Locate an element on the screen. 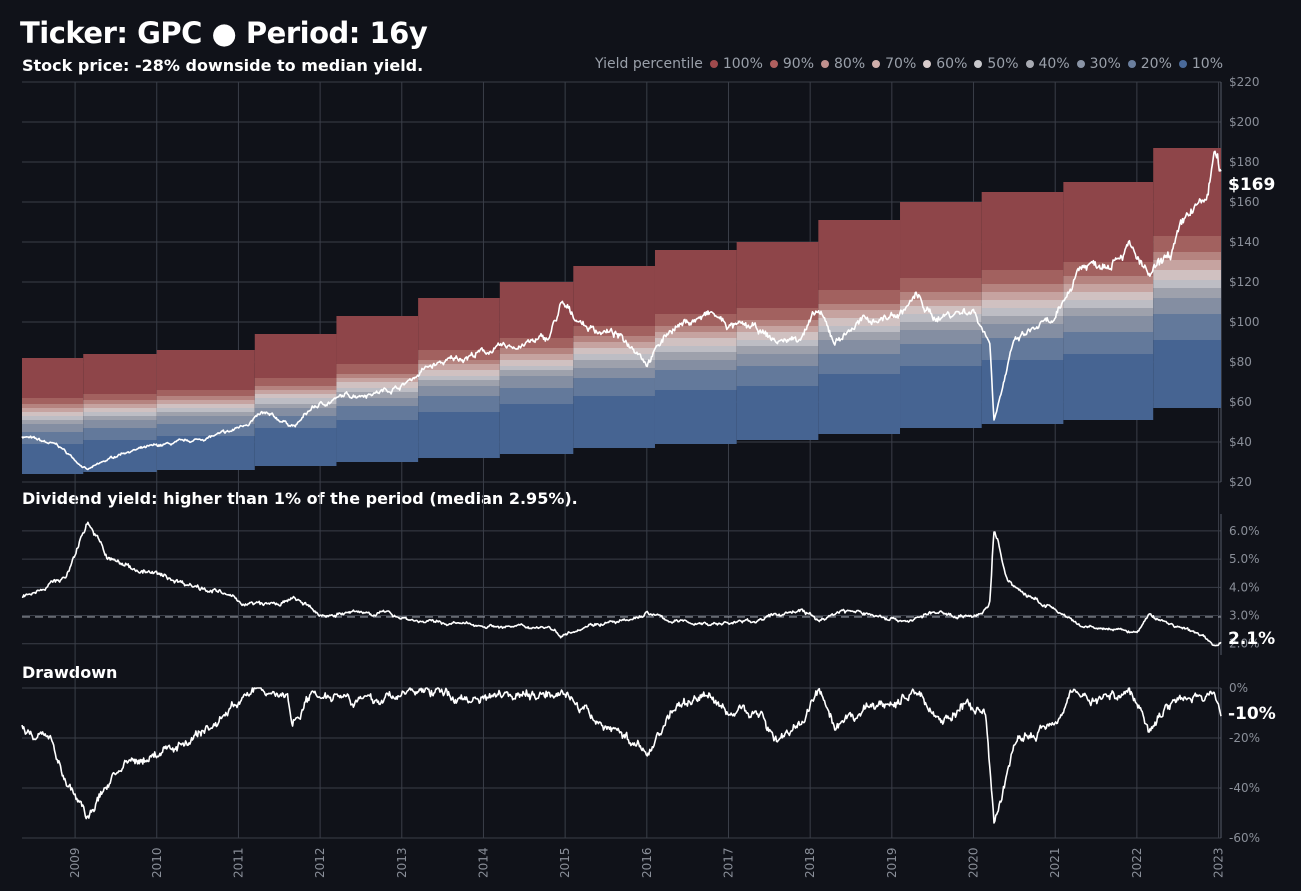 The height and width of the screenshot is (891, 1301). y-tick-label: $220 is located at coordinates (1244, 82).